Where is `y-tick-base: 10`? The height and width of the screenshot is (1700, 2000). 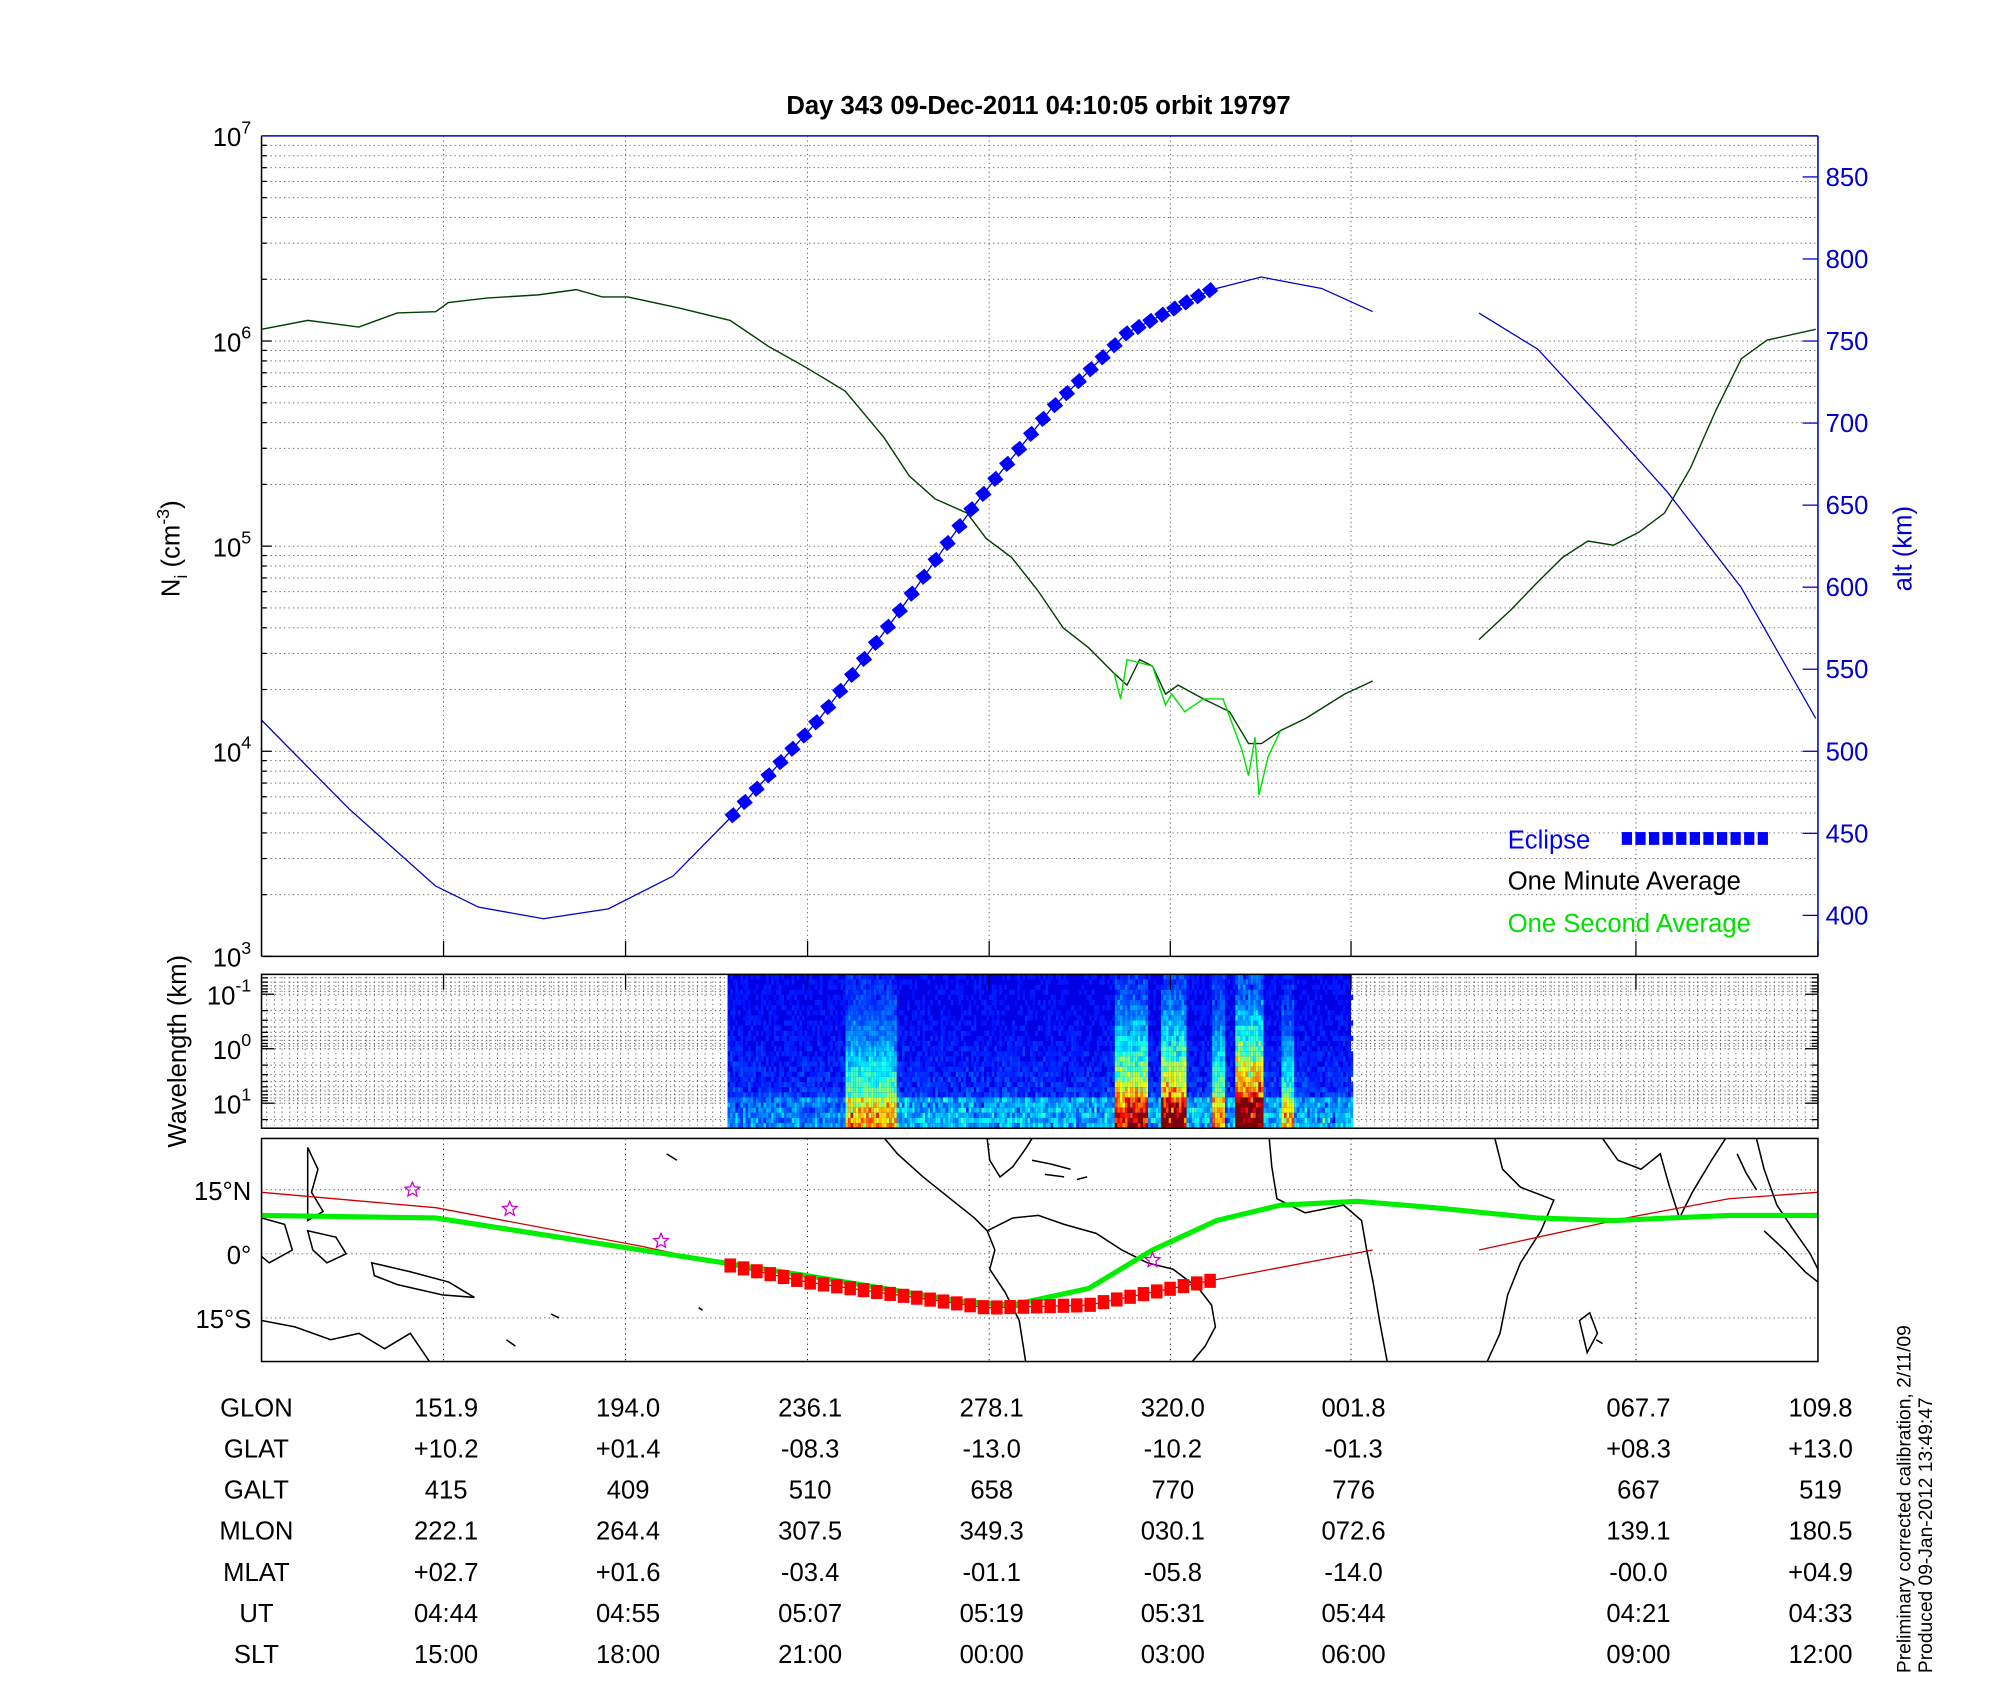
y-tick-base: 10 is located at coordinates (227, 959).